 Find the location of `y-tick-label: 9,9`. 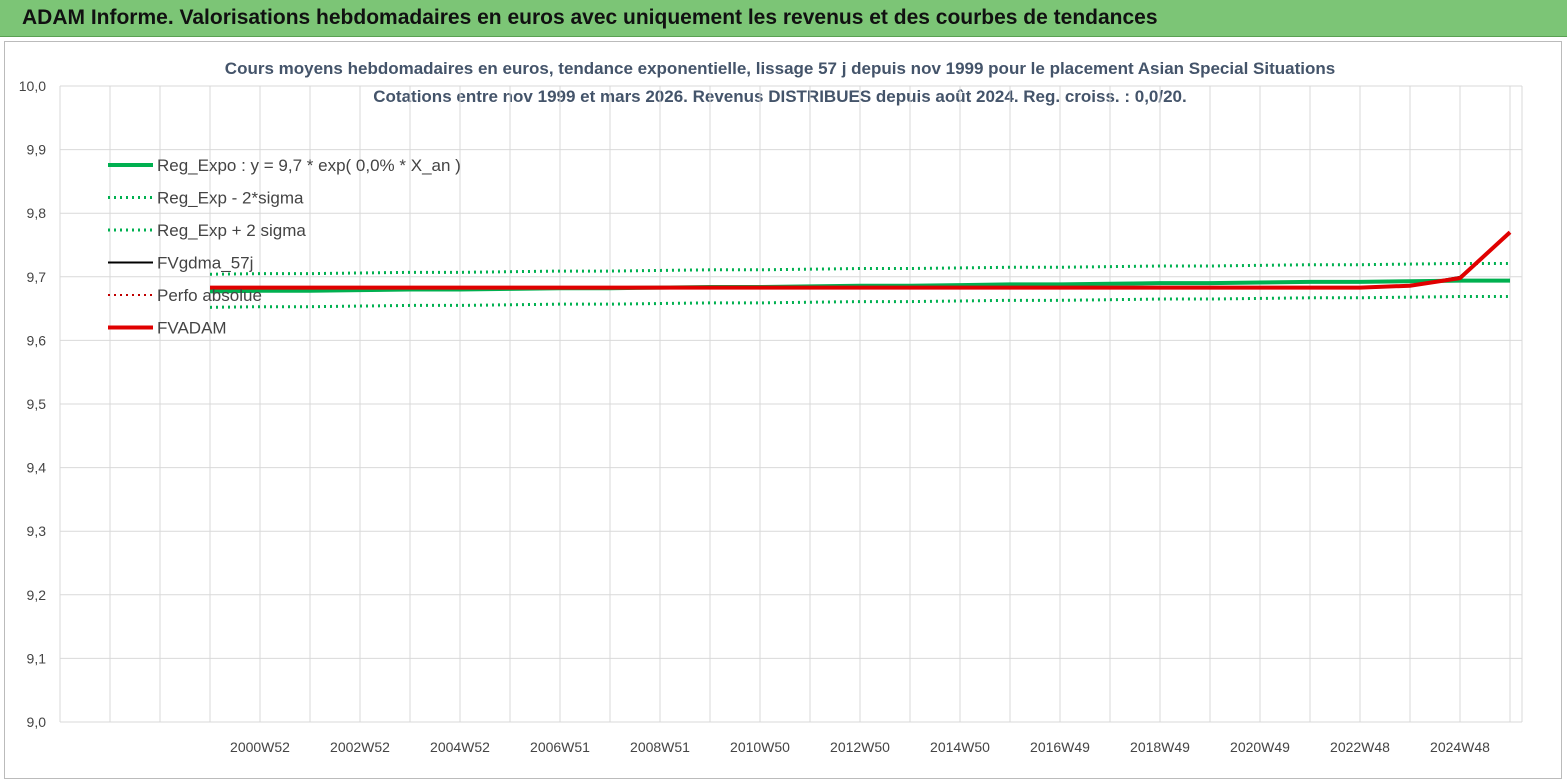

y-tick-label: 9,9 is located at coordinates (37, 150).